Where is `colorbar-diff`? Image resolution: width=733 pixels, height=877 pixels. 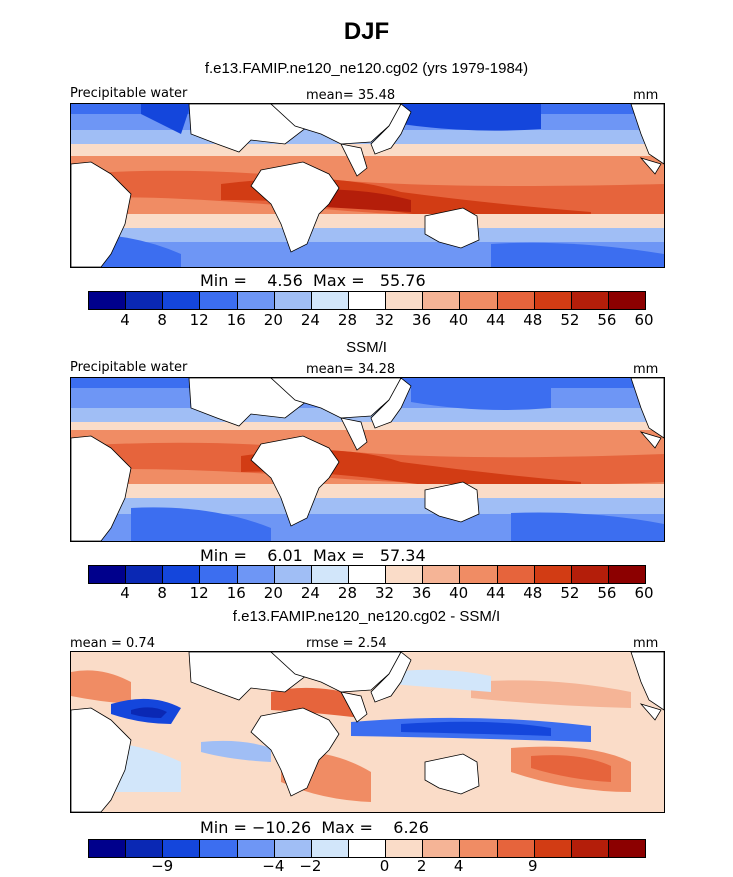 colorbar-diff is located at coordinates (367, 848).